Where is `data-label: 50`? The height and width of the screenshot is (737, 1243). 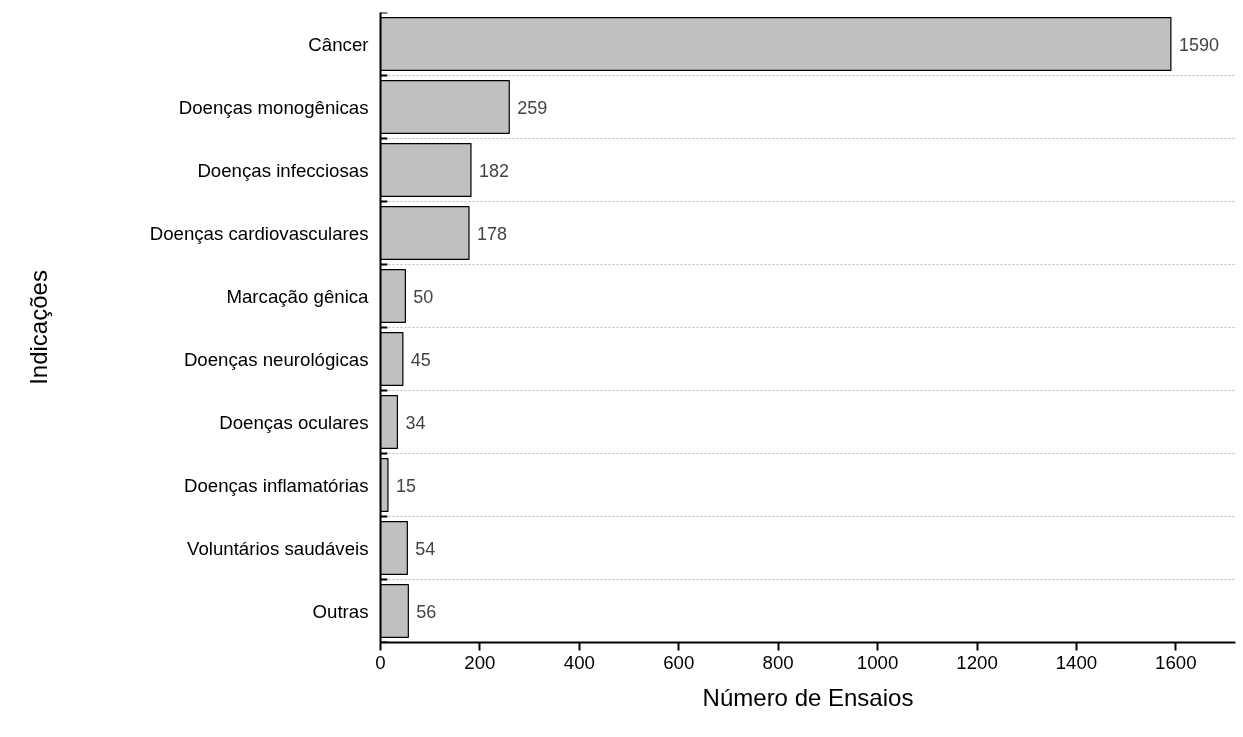
data-label: 50 is located at coordinates (423, 296).